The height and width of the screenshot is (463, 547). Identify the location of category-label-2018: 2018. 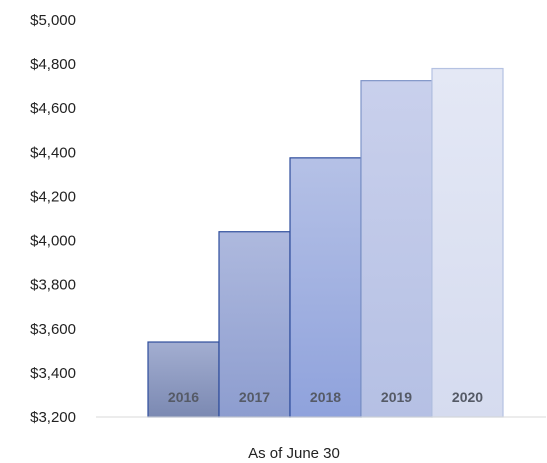
(325, 397).